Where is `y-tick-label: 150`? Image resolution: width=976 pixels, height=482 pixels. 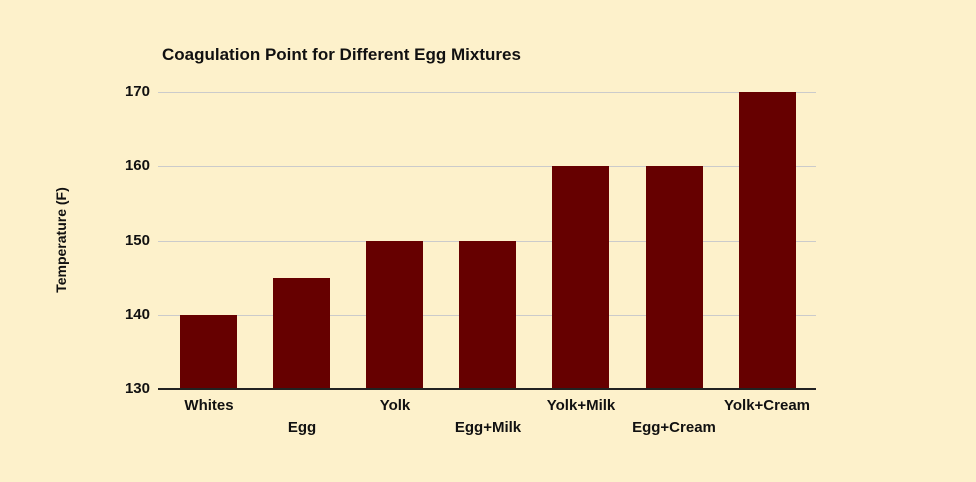
y-tick-label: 150 is located at coordinates (137, 240).